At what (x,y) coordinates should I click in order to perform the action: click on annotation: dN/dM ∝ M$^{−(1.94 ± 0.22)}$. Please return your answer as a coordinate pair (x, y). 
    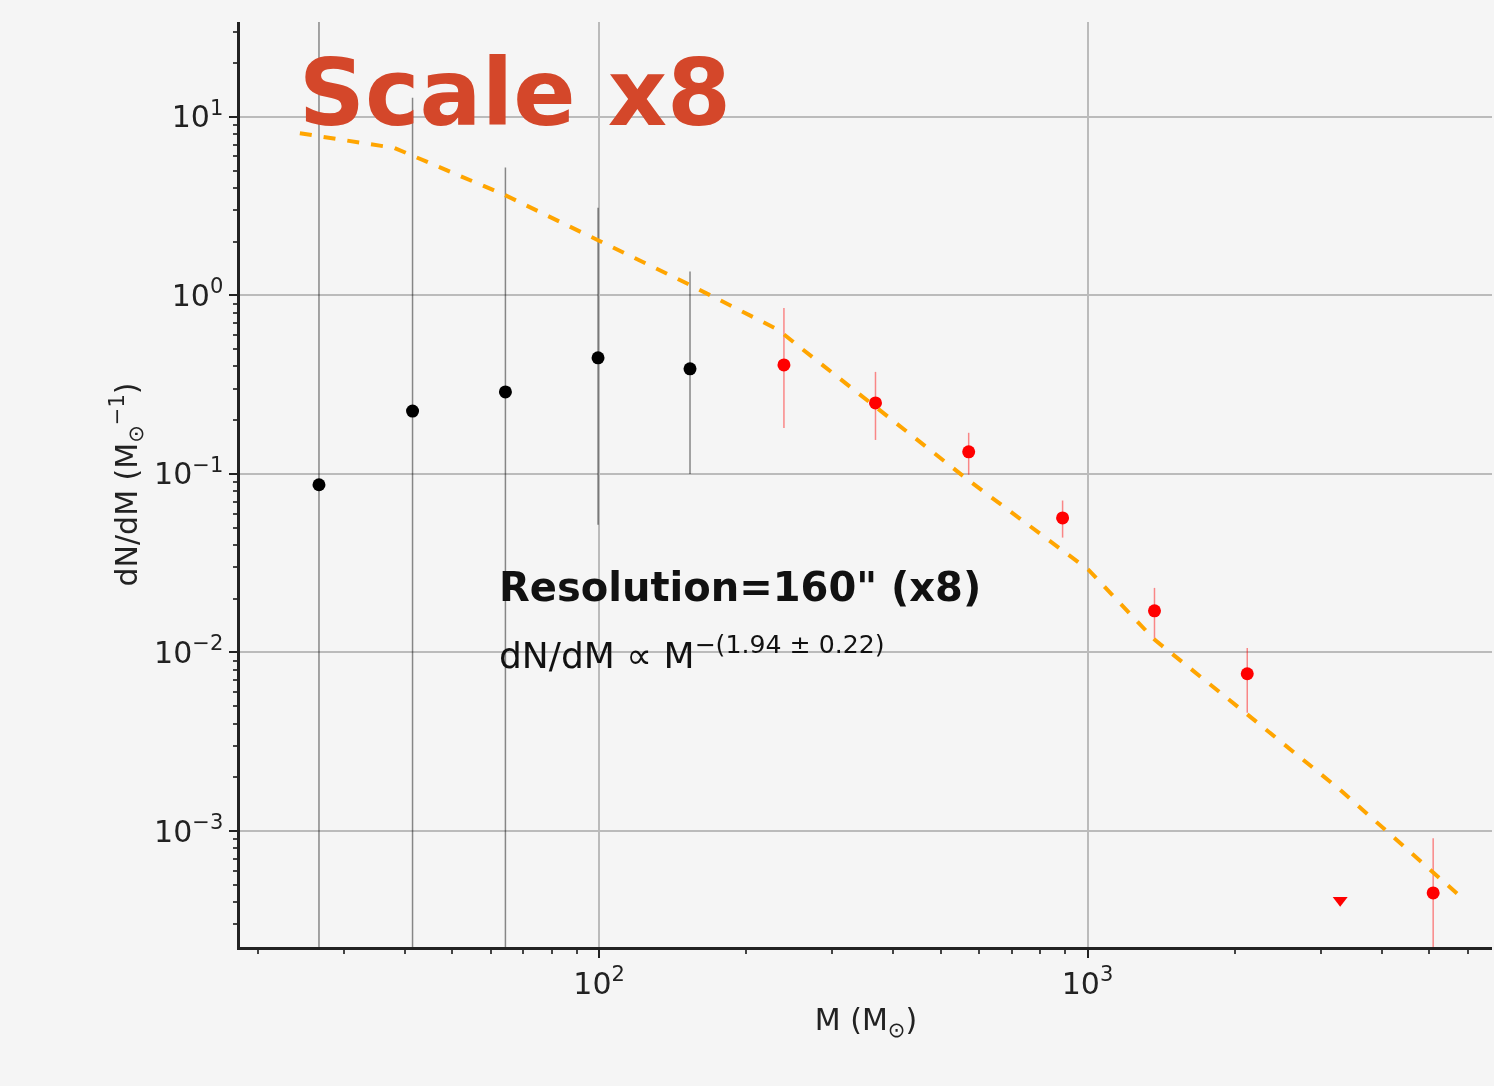
    Looking at the image, I should click on (692, 653).